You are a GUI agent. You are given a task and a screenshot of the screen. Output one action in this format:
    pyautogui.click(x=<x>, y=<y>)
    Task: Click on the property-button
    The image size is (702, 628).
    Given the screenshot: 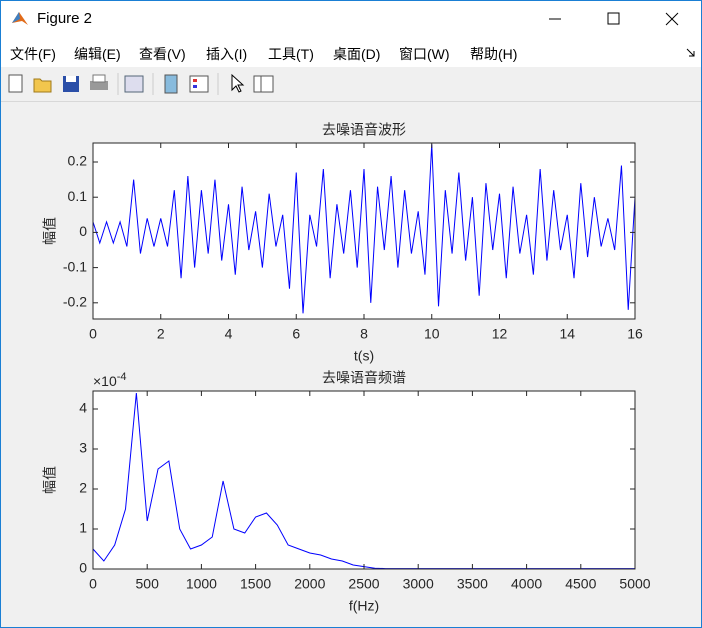 What is the action you would take?
    pyautogui.click(x=263, y=84)
    